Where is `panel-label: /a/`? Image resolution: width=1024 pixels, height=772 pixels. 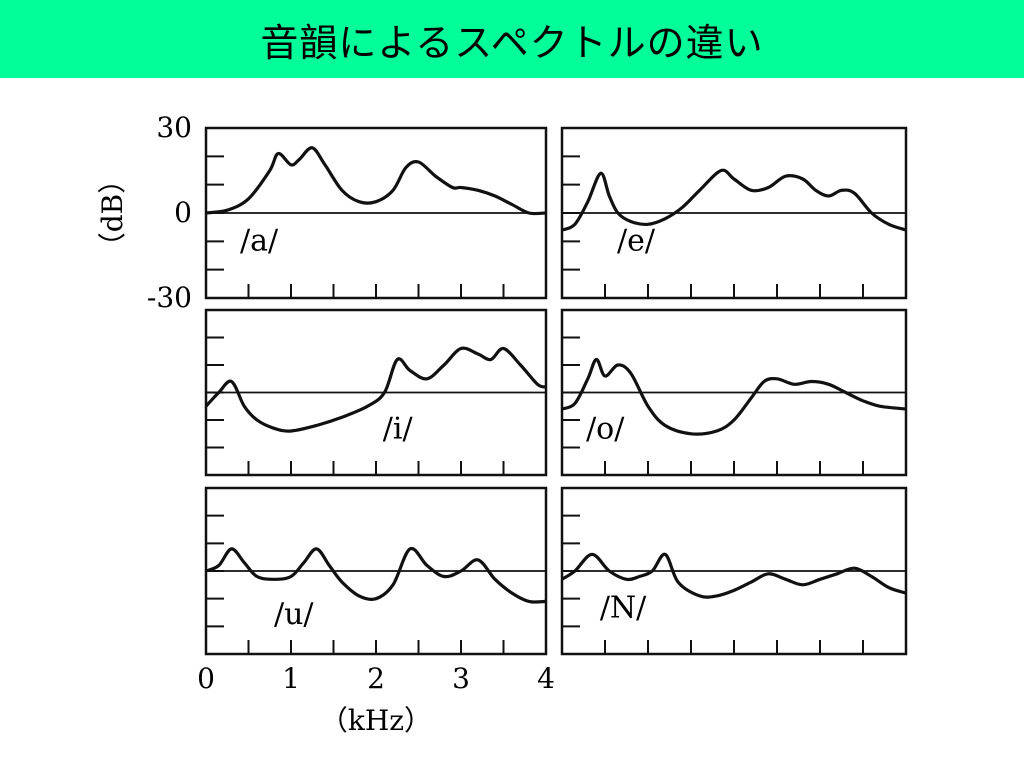 panel-label: /a/ is located at coordinates (259, 240).